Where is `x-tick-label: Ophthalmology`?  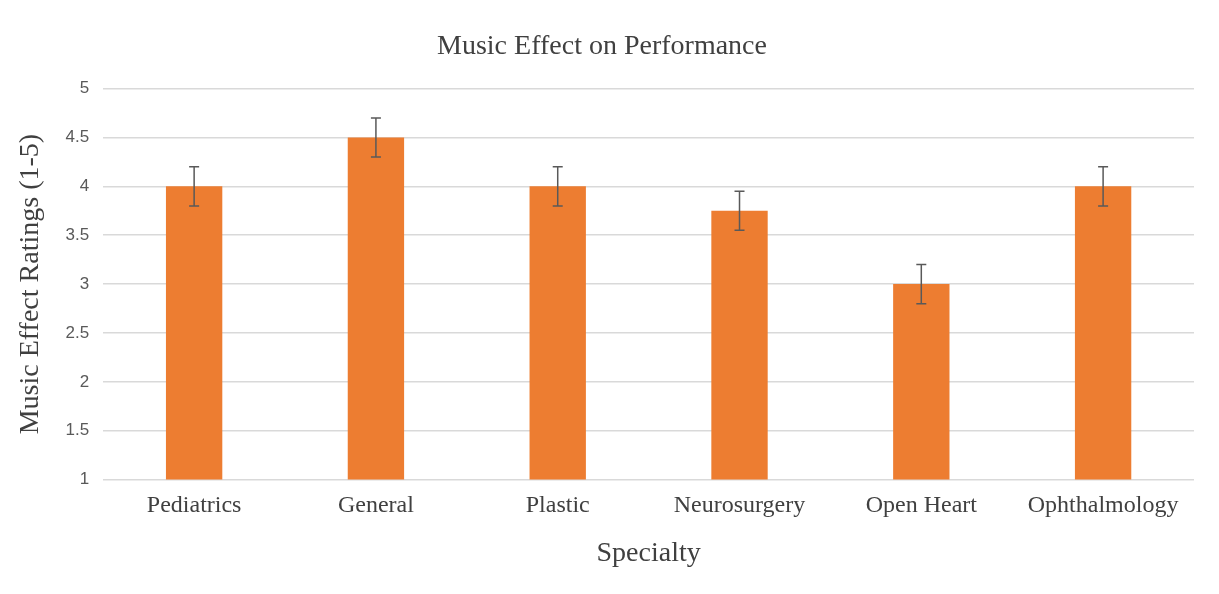
x-tick-label: Ophthalmology is located at coordinates (1103, 504).